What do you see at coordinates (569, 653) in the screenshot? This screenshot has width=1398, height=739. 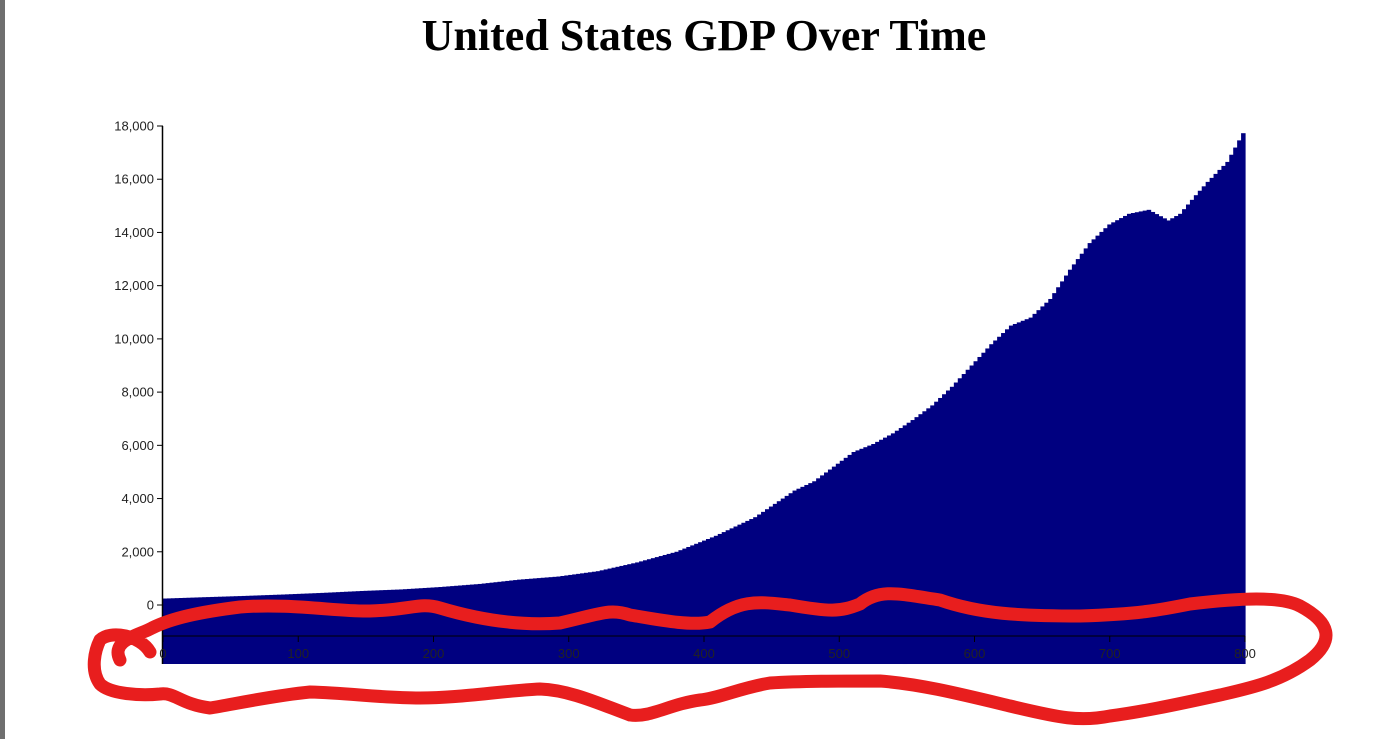 I see `x-tick-label: 300` at bounding box center [569, 653].